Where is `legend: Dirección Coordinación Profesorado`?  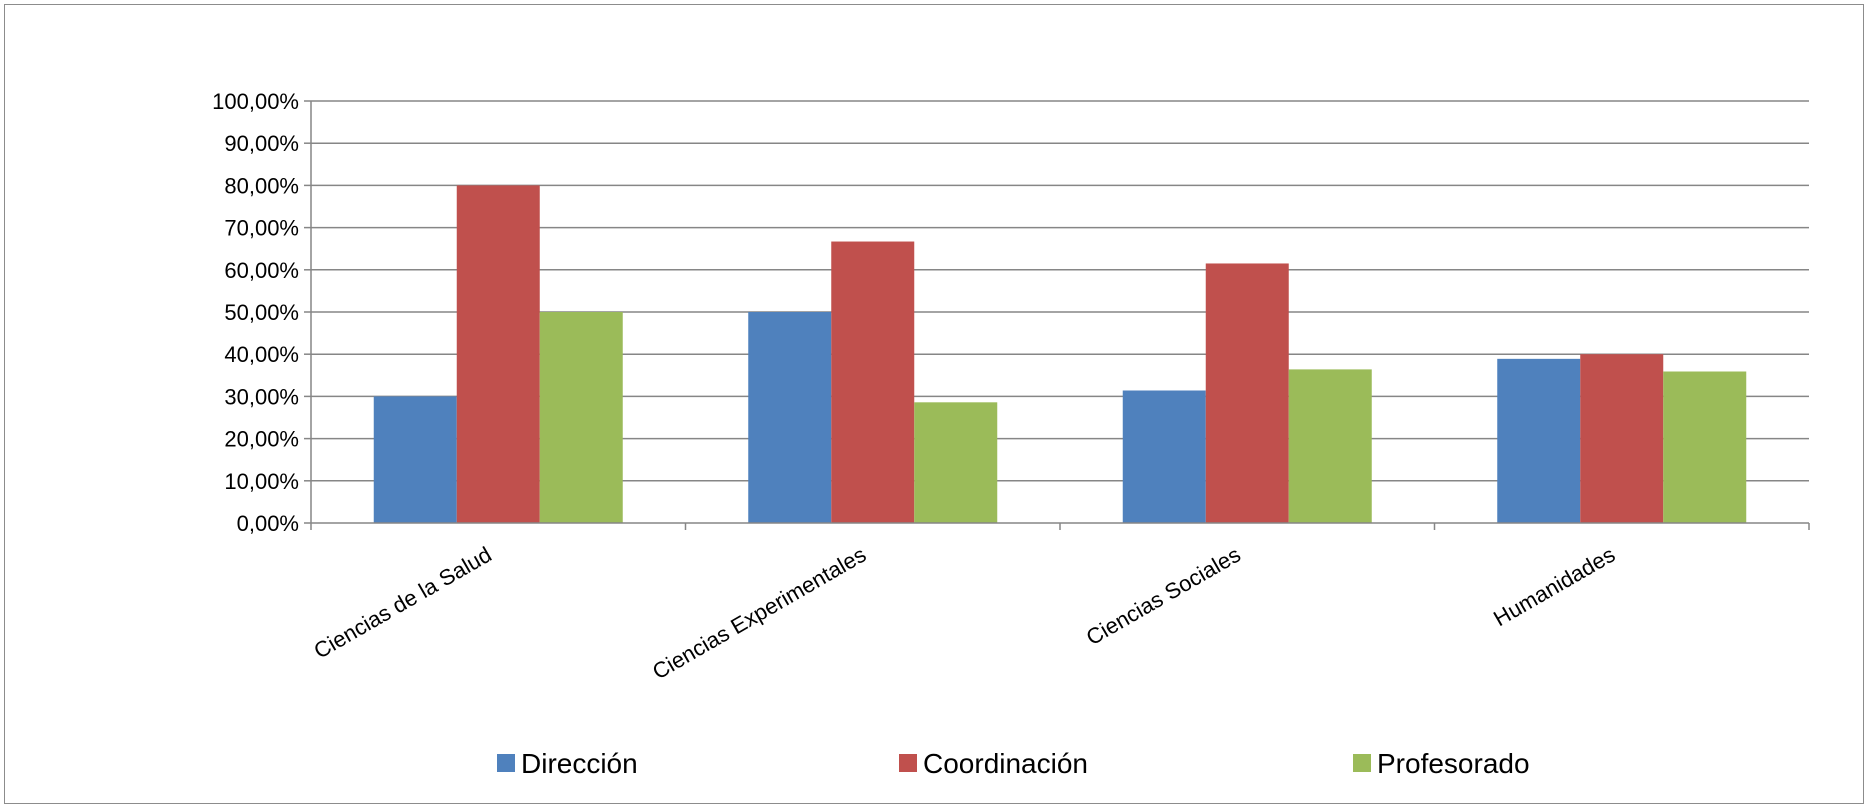
legend: Dirección Coordinación Profesorado is located at coordinates (1013, 763).